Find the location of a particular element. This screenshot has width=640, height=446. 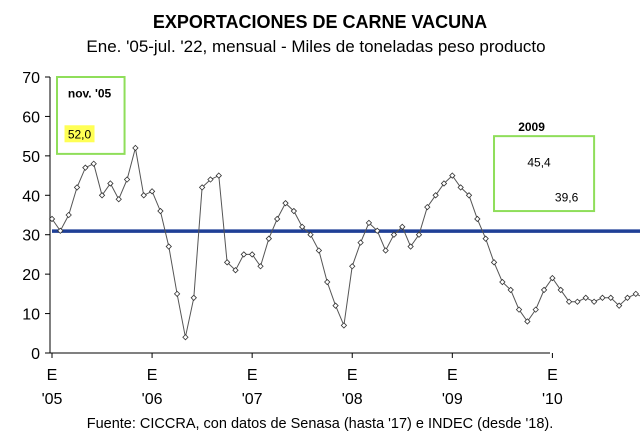

annotation-nov05-value: 52,0 is located at coordinates (80, 134).